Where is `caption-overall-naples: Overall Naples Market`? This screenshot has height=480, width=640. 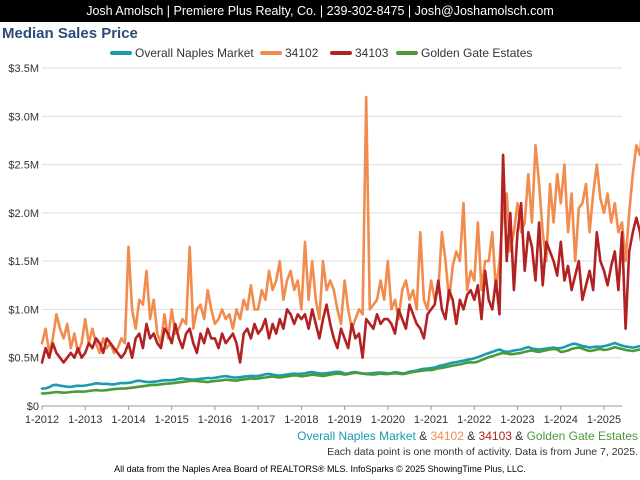 caption-overall-naples: Overall Naples Market is located at coordinates (356, 436).